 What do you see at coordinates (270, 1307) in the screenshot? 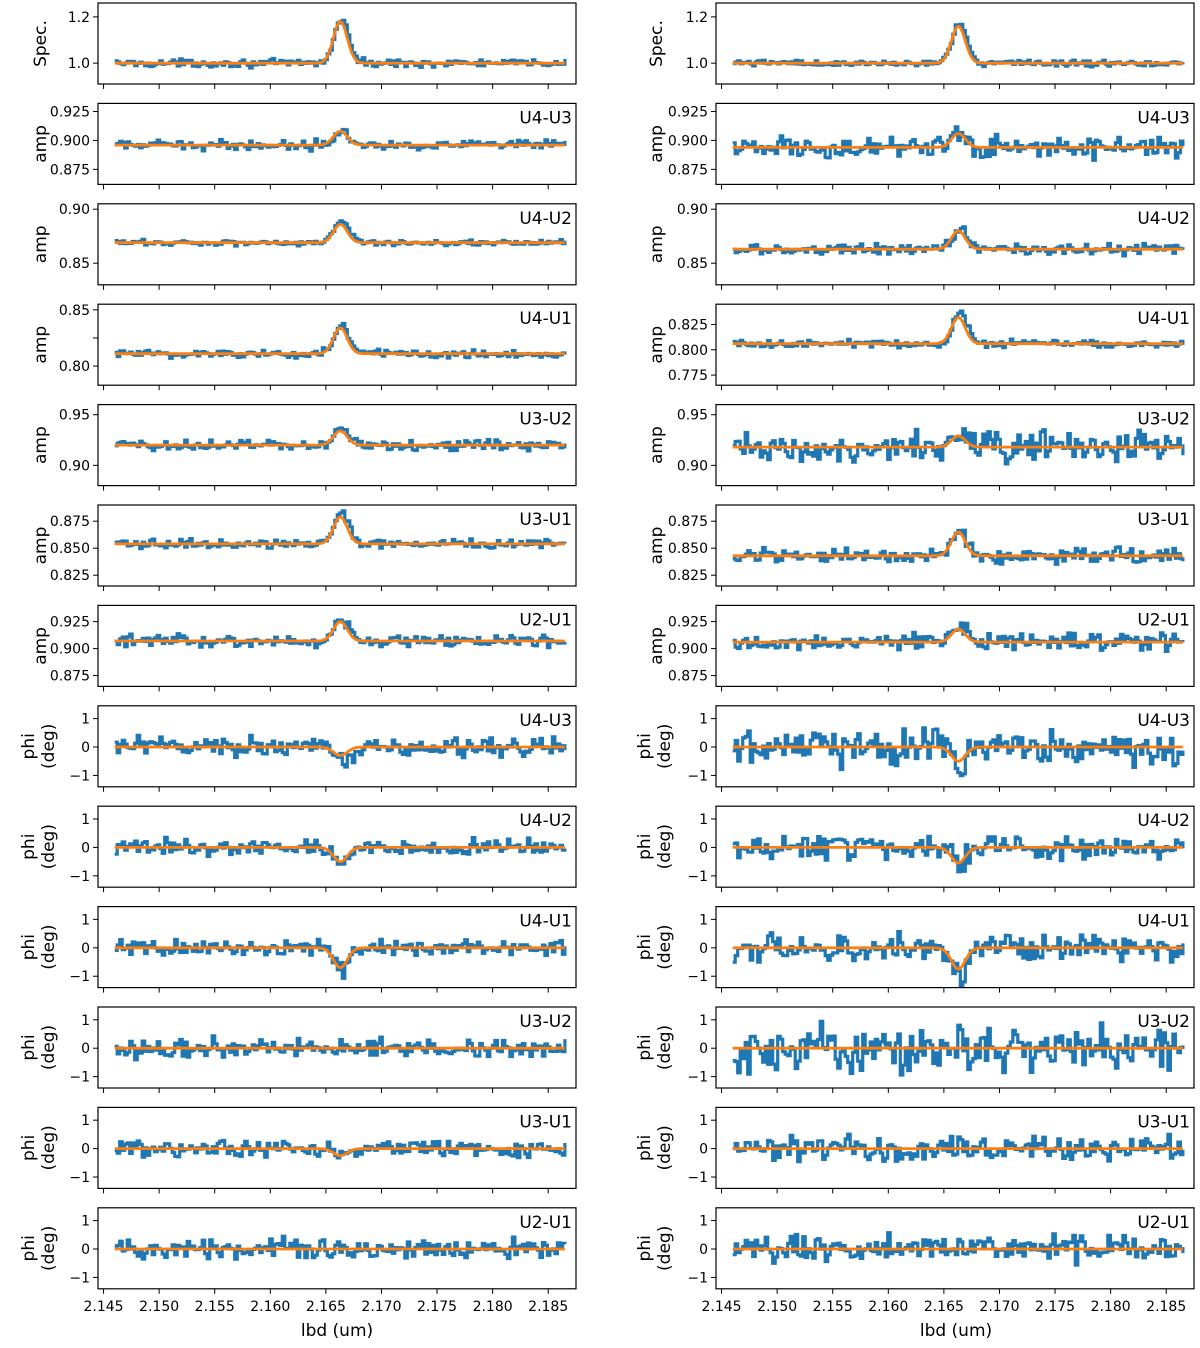
I see `x-tick-label: 2.160` at bounding box center [270, 1307].